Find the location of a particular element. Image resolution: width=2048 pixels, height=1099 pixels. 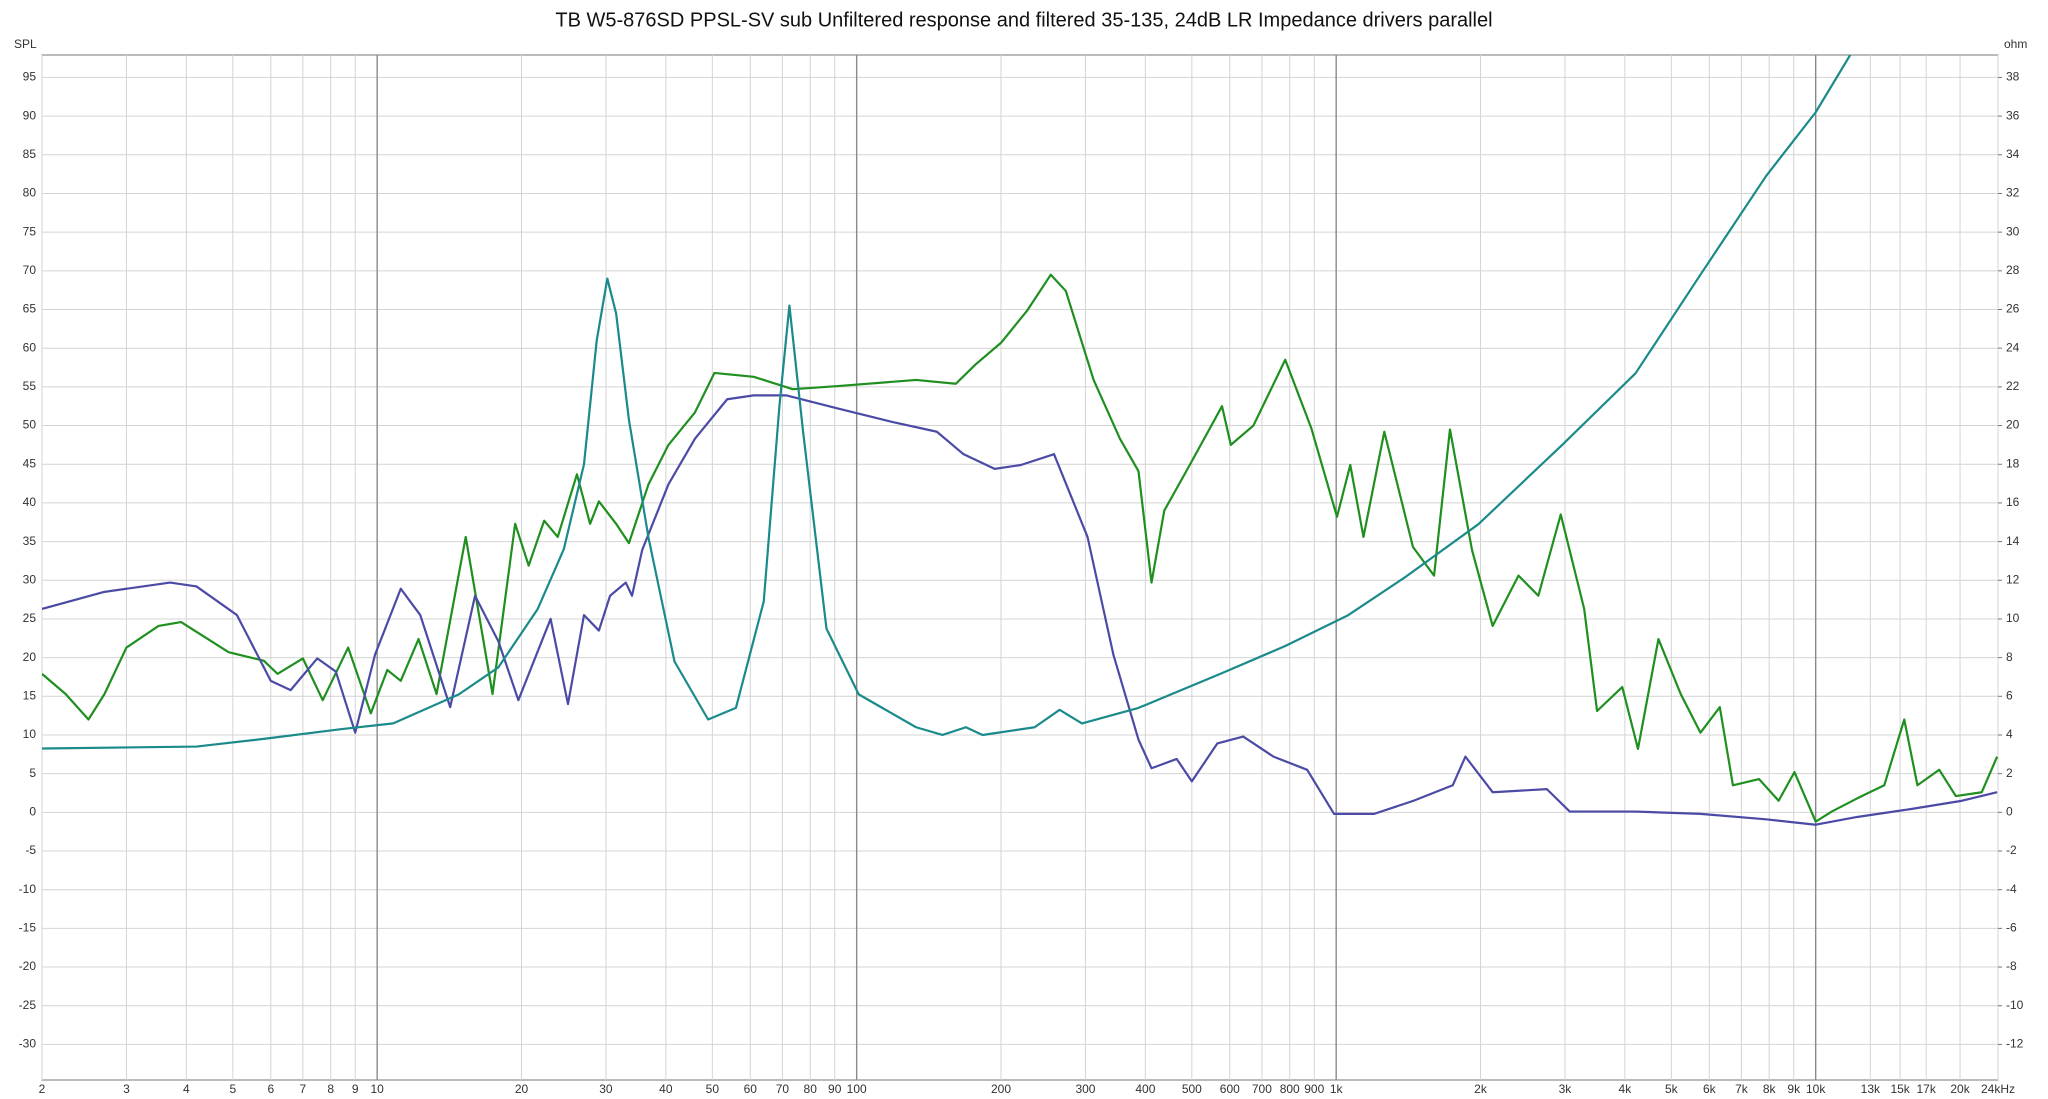

y2-tick-label: 22 is located at coordinates (2013, 386).